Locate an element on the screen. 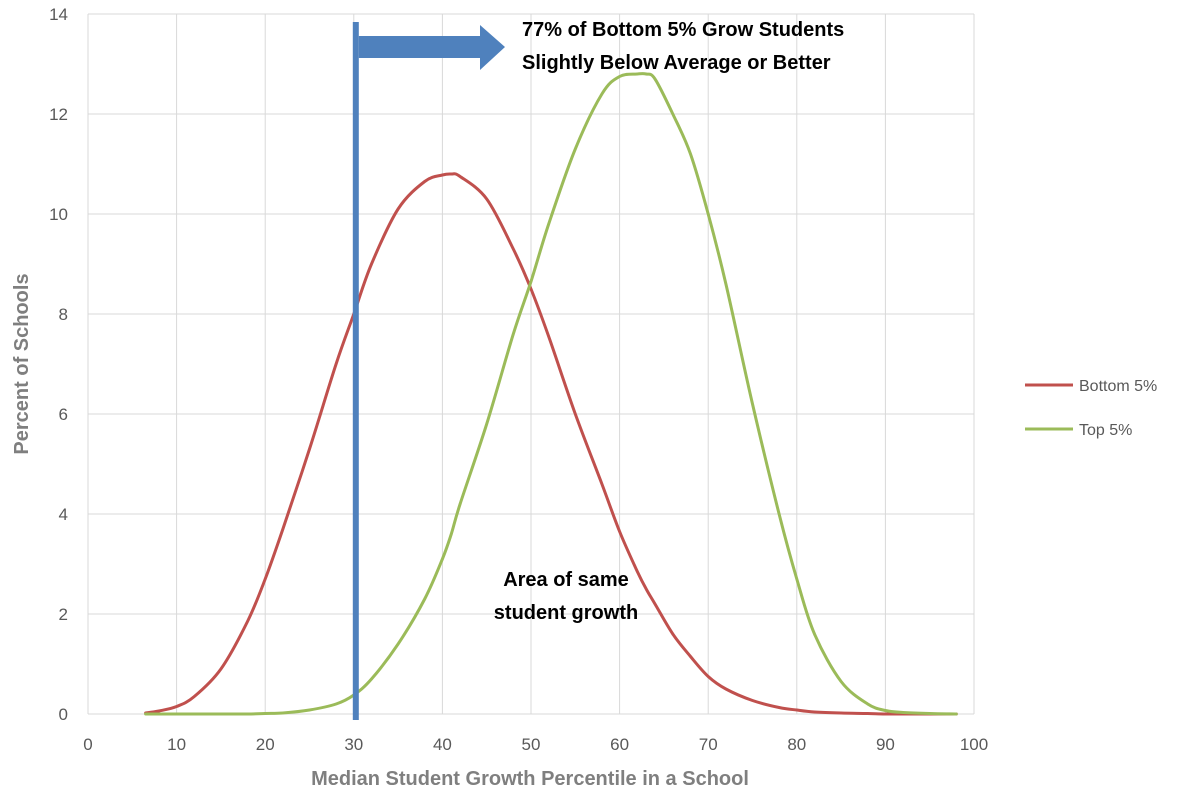 The width and height of the screenshot is (1189, 795). y-tick-label: 6 is located at coordinates (63, 414).